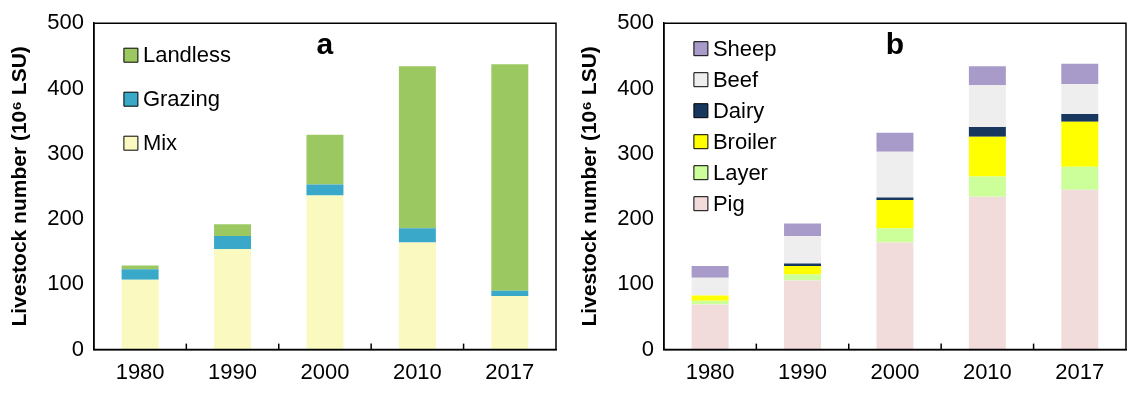 This screenshot has height=400, width=1140. Describe the element at coordinates (895, 44) in the screenshot. I see `chart-title: b` at that location.